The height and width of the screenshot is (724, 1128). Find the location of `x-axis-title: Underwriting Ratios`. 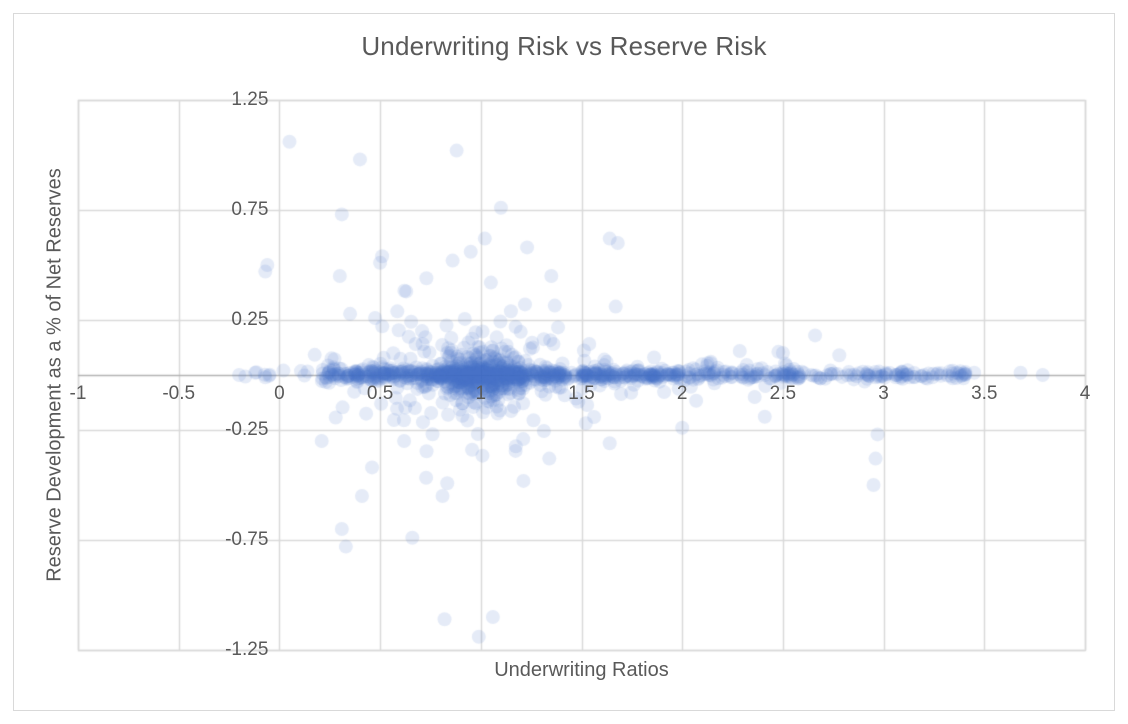

x-axis-title: Underwriting Ratios is located at coordinates (581, 670).